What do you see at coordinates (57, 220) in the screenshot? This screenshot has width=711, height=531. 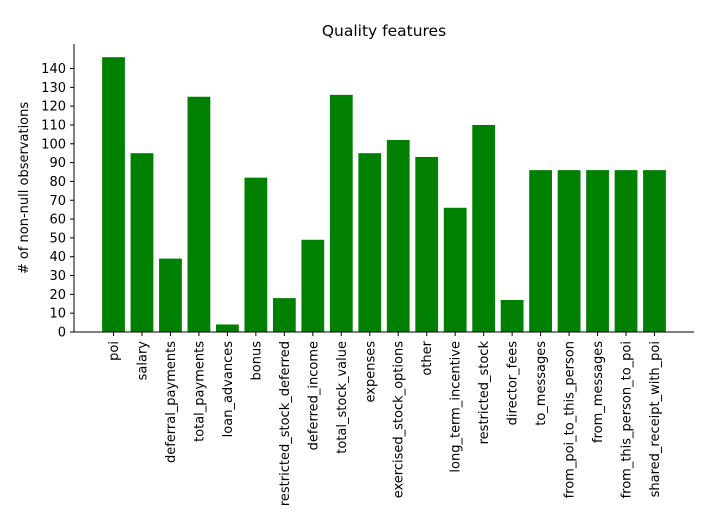 I see `y-tick-label: 60` at bounding box center [57, 220].